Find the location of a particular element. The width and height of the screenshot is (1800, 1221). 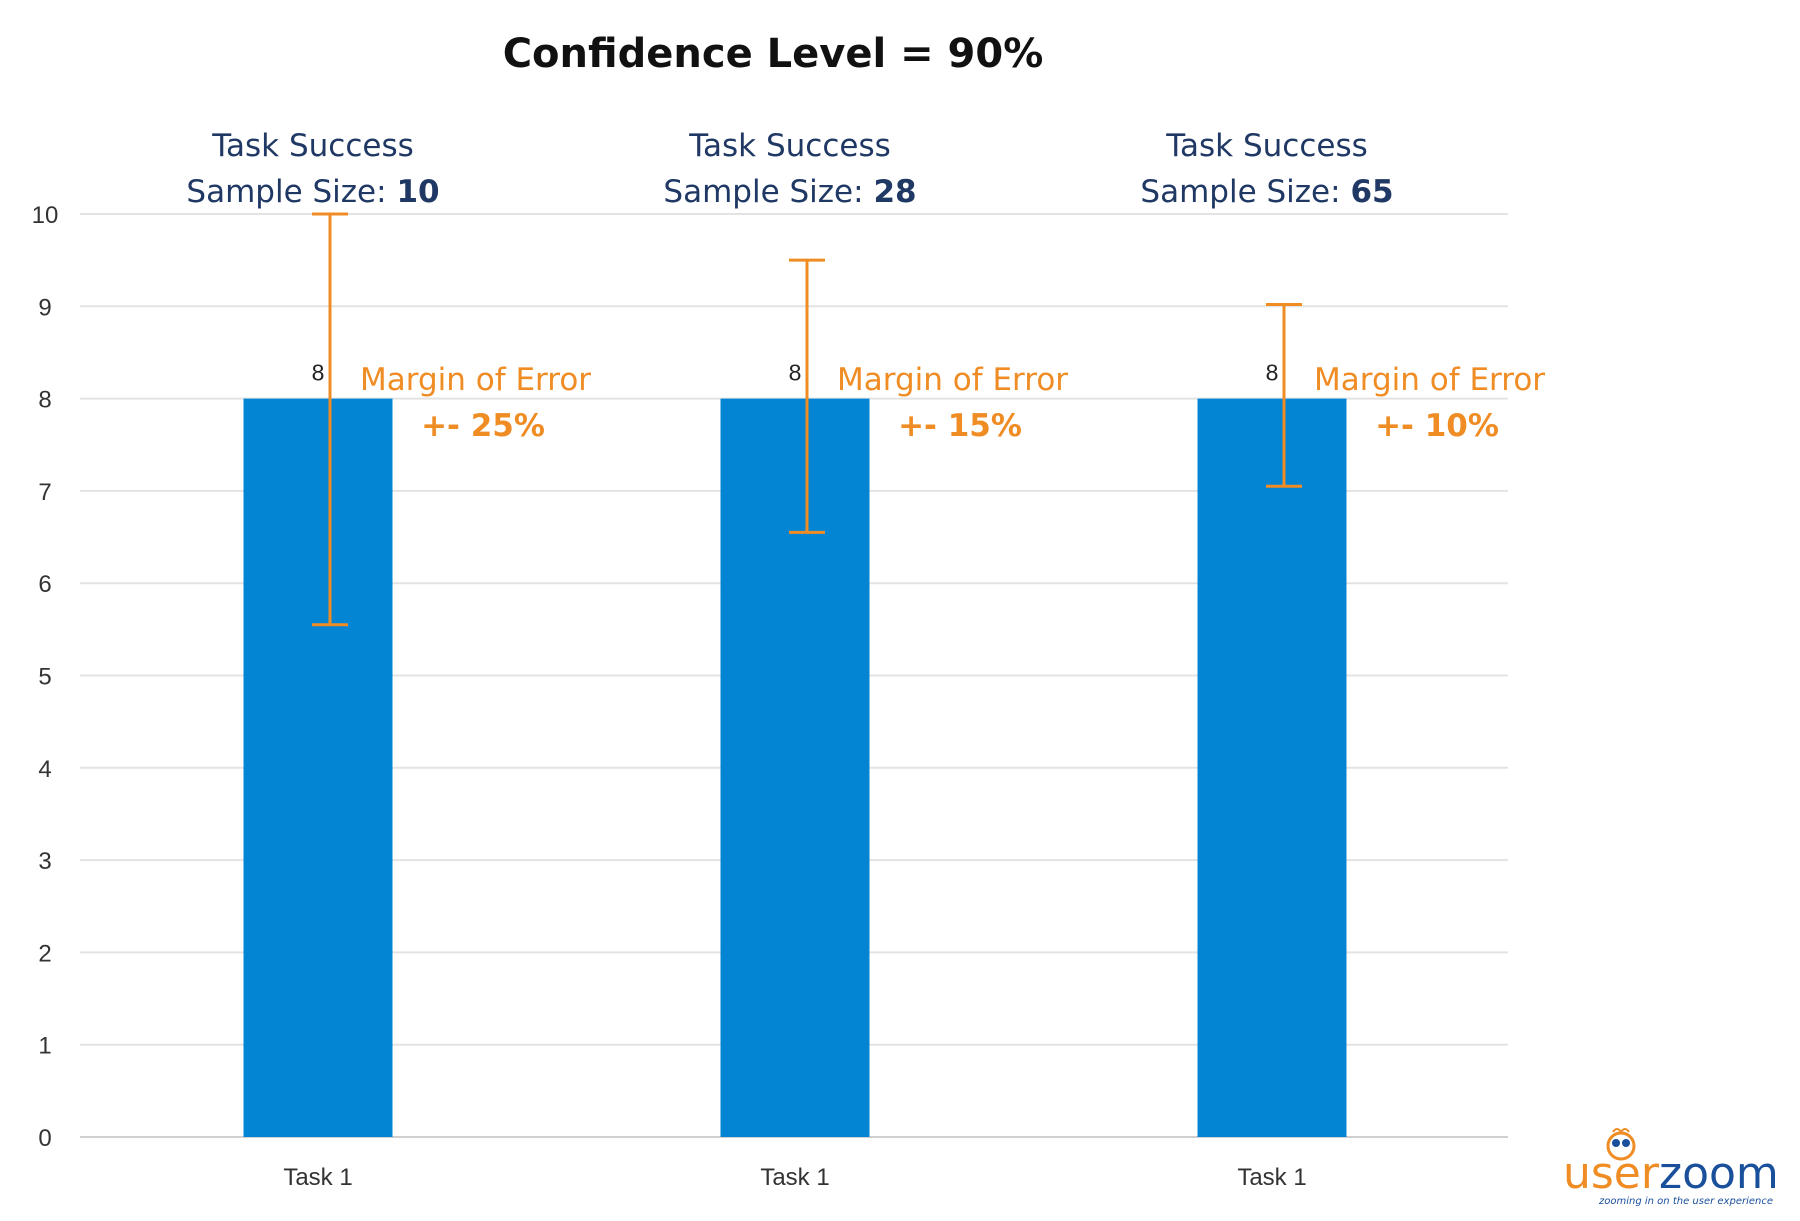

header-sample-size: Sample Size: 28 is located at coordinates (789, 192).